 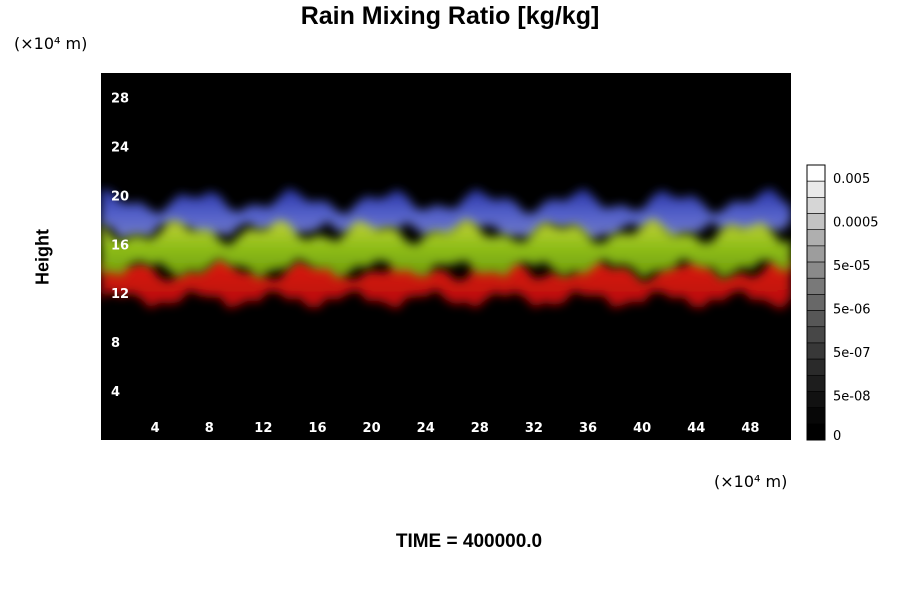 What do you see at coordinates (837, 436) in the screenshot?
I see `colorbar-label: 0` at bounding box center [837, 436].